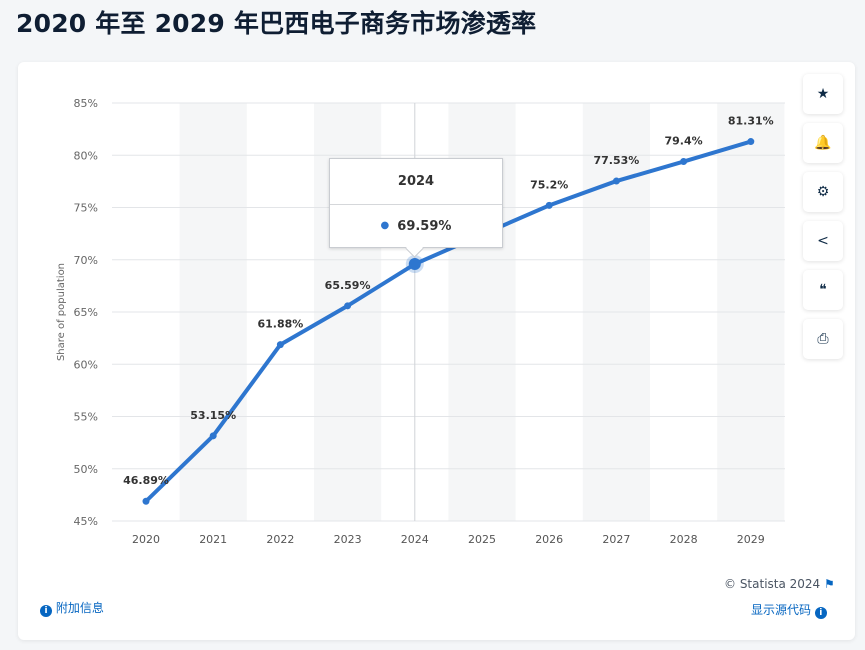 The image size is (865, 650). I want to click on data-label: 46.89%, so click(146, 480).